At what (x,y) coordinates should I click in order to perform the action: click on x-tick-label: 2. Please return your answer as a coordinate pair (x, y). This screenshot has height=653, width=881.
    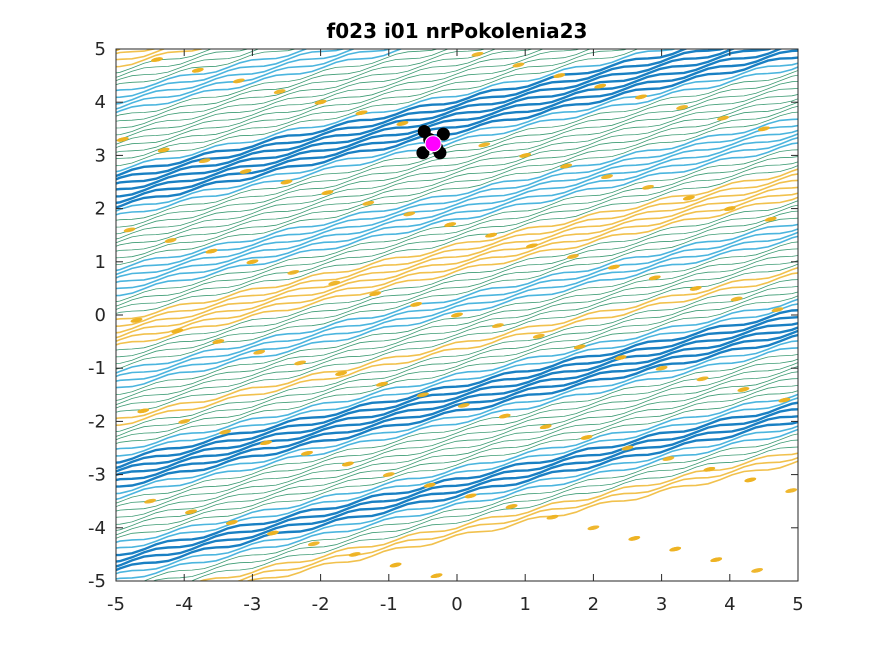
    Looking at the image, I should click on (593, 604).